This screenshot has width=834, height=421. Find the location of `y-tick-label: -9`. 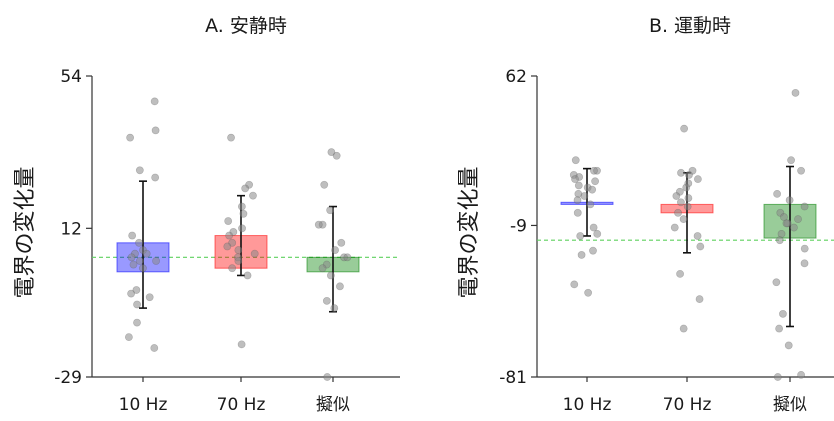

y-tick-label: -9 is located at coordinates (518, 226).